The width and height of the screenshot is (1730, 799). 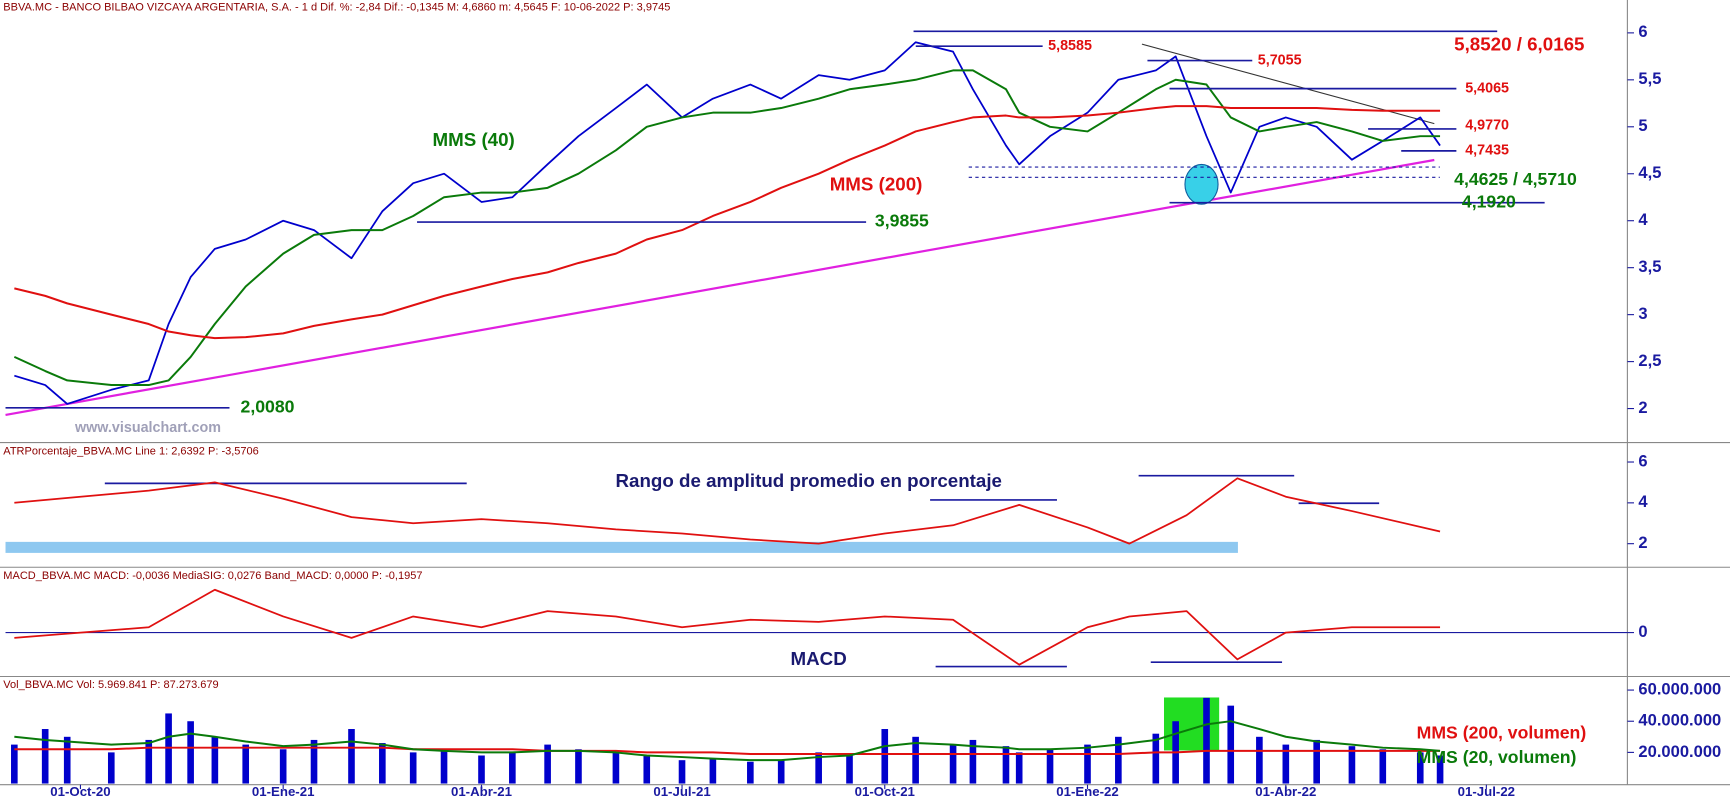 I want to click on panel-annotation: Rango de amplitud promedio en porcentaje, so click(x=809, y=480).